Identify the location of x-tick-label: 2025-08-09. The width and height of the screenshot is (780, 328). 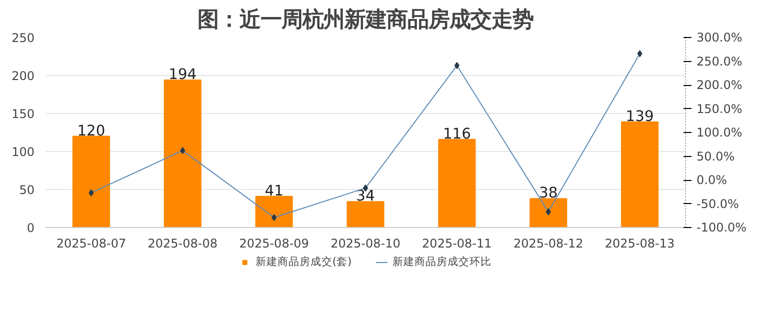
(274, 243).